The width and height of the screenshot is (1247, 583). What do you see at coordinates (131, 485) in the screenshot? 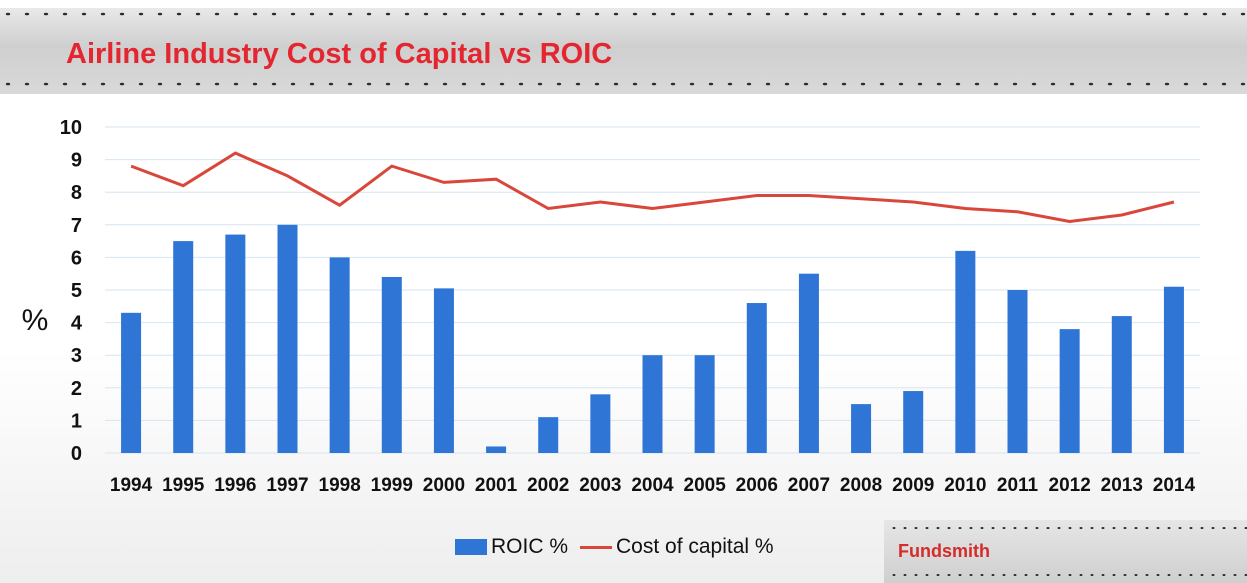
I see `x-tick-label: 1994` at bounding box center [131, 485].